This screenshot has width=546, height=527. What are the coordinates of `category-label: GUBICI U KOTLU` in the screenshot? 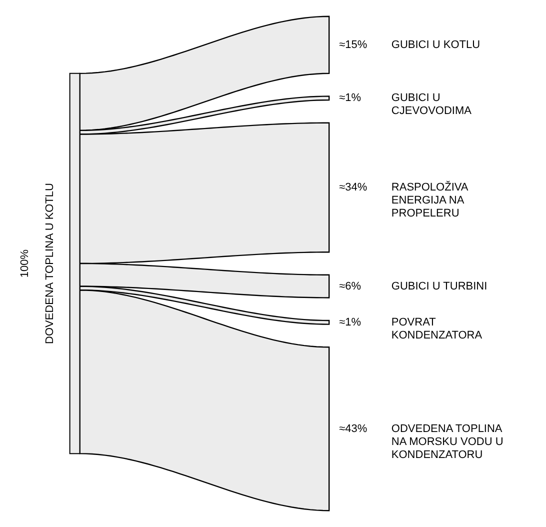 It's located at (435, 44).